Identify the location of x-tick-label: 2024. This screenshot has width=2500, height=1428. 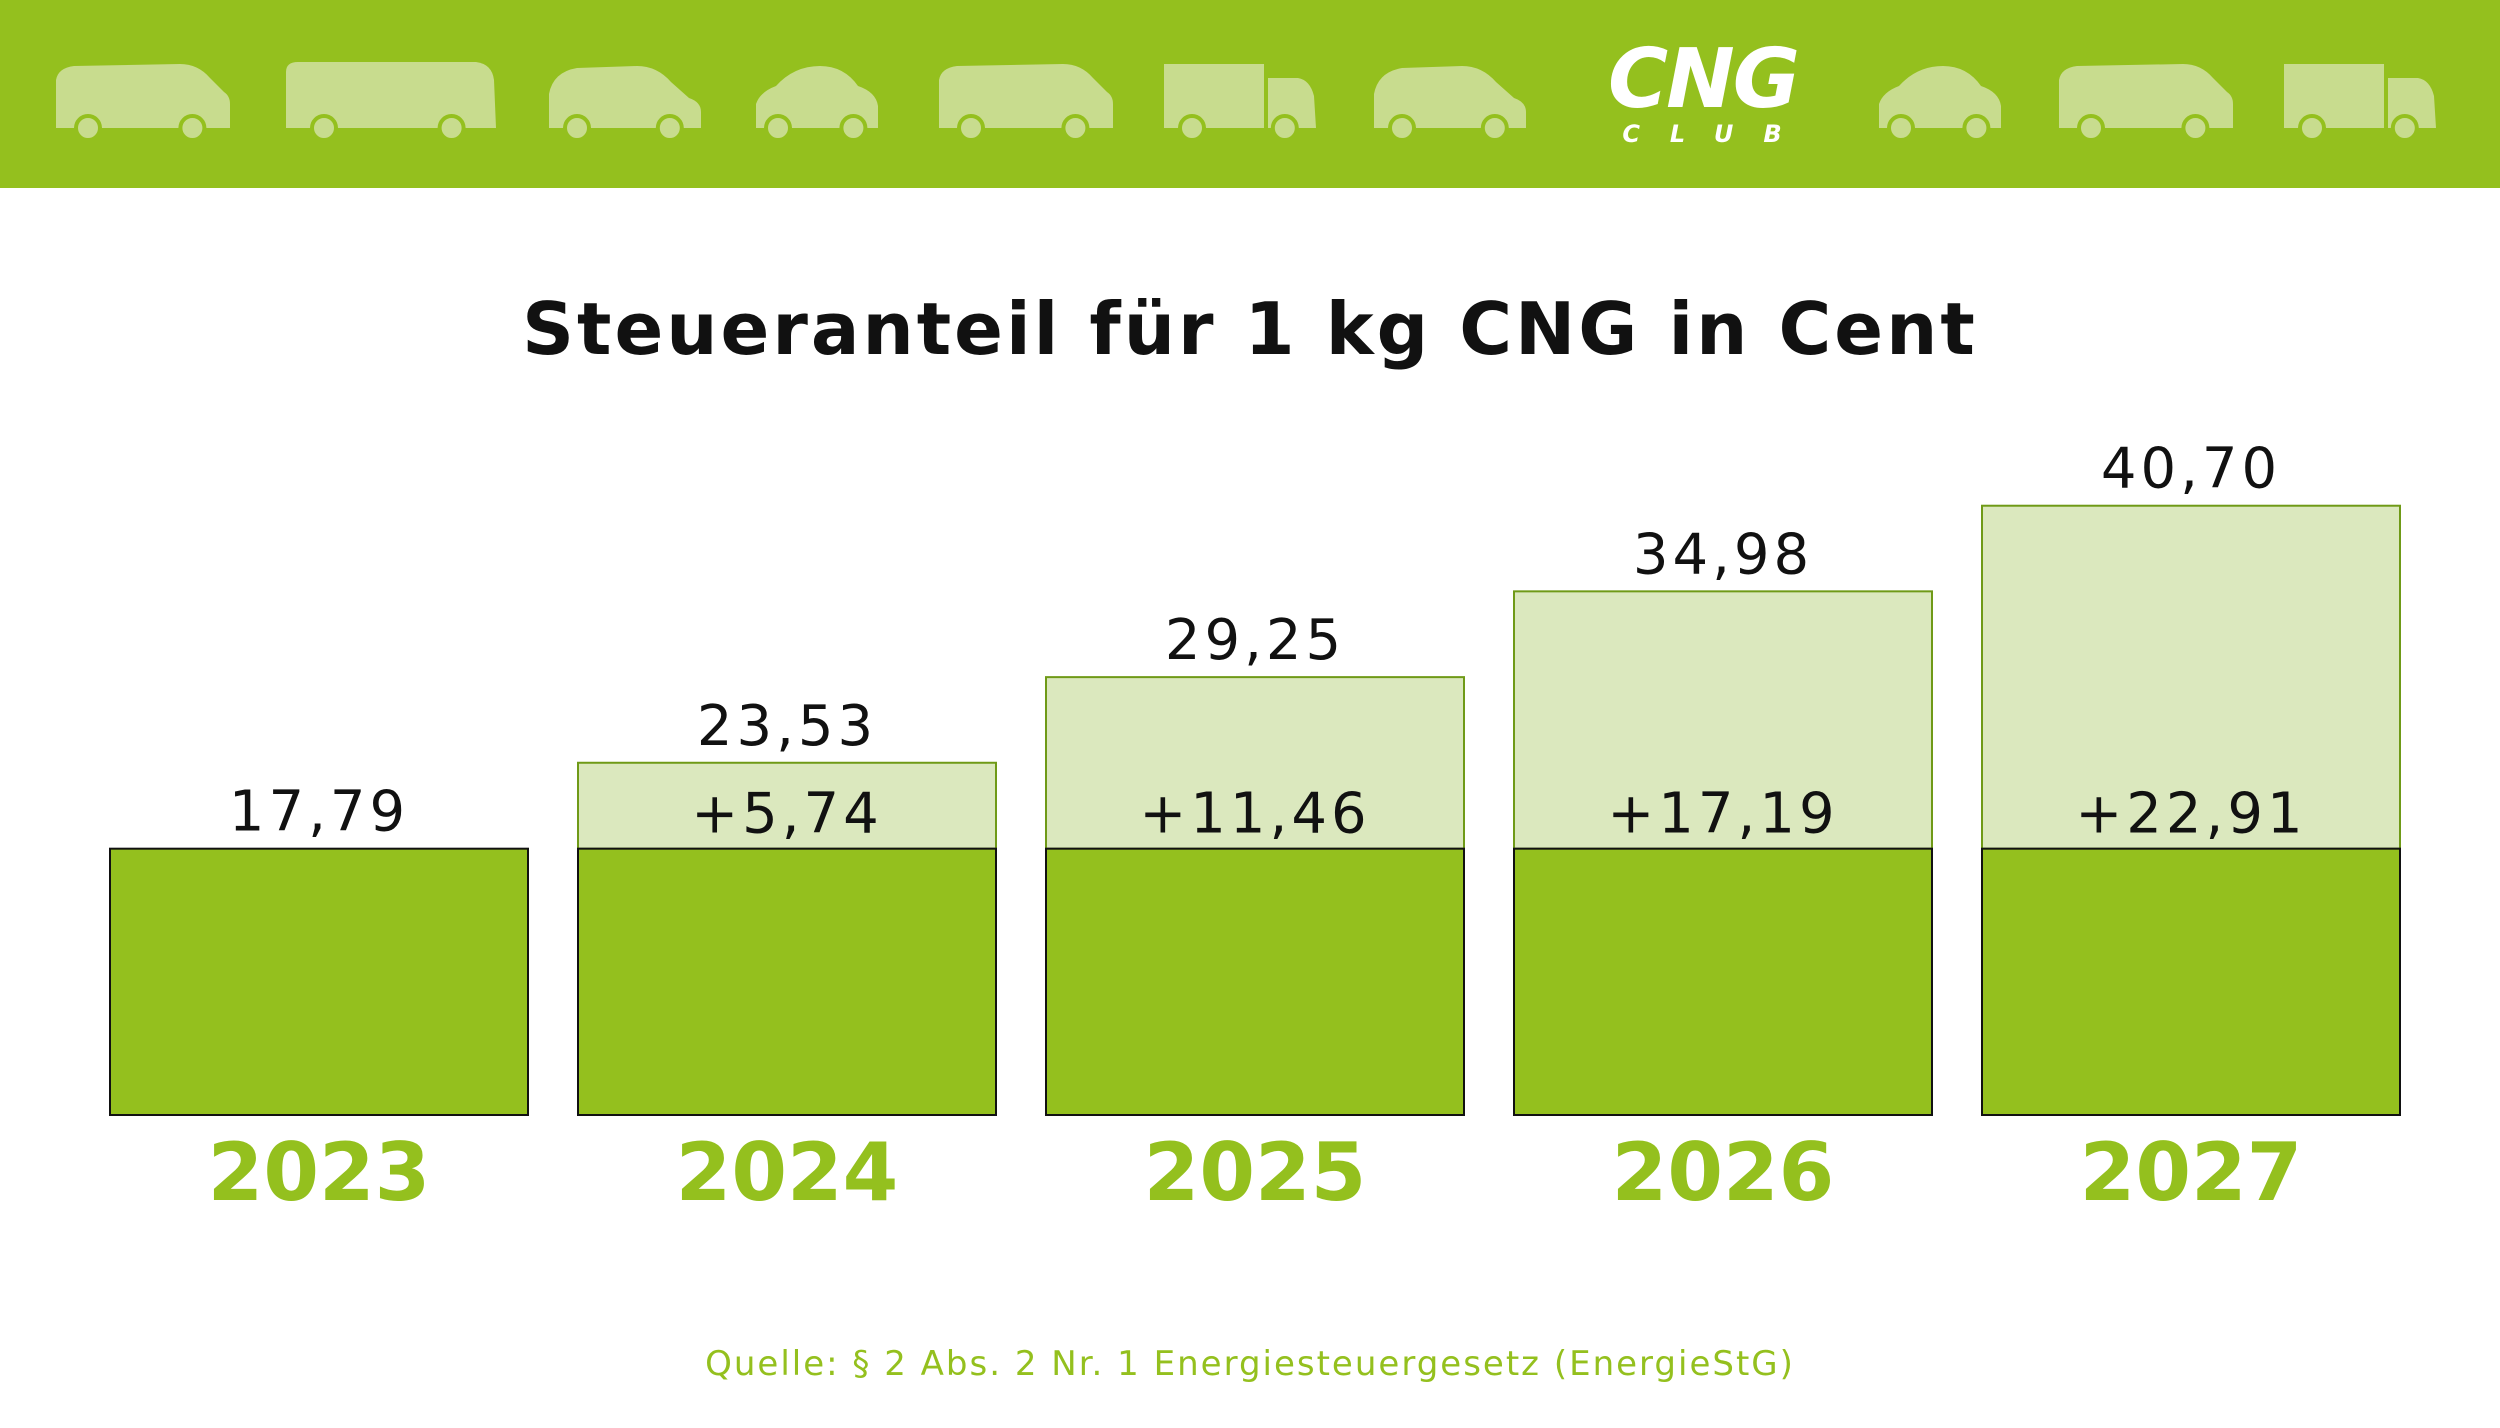
(787, 1172).